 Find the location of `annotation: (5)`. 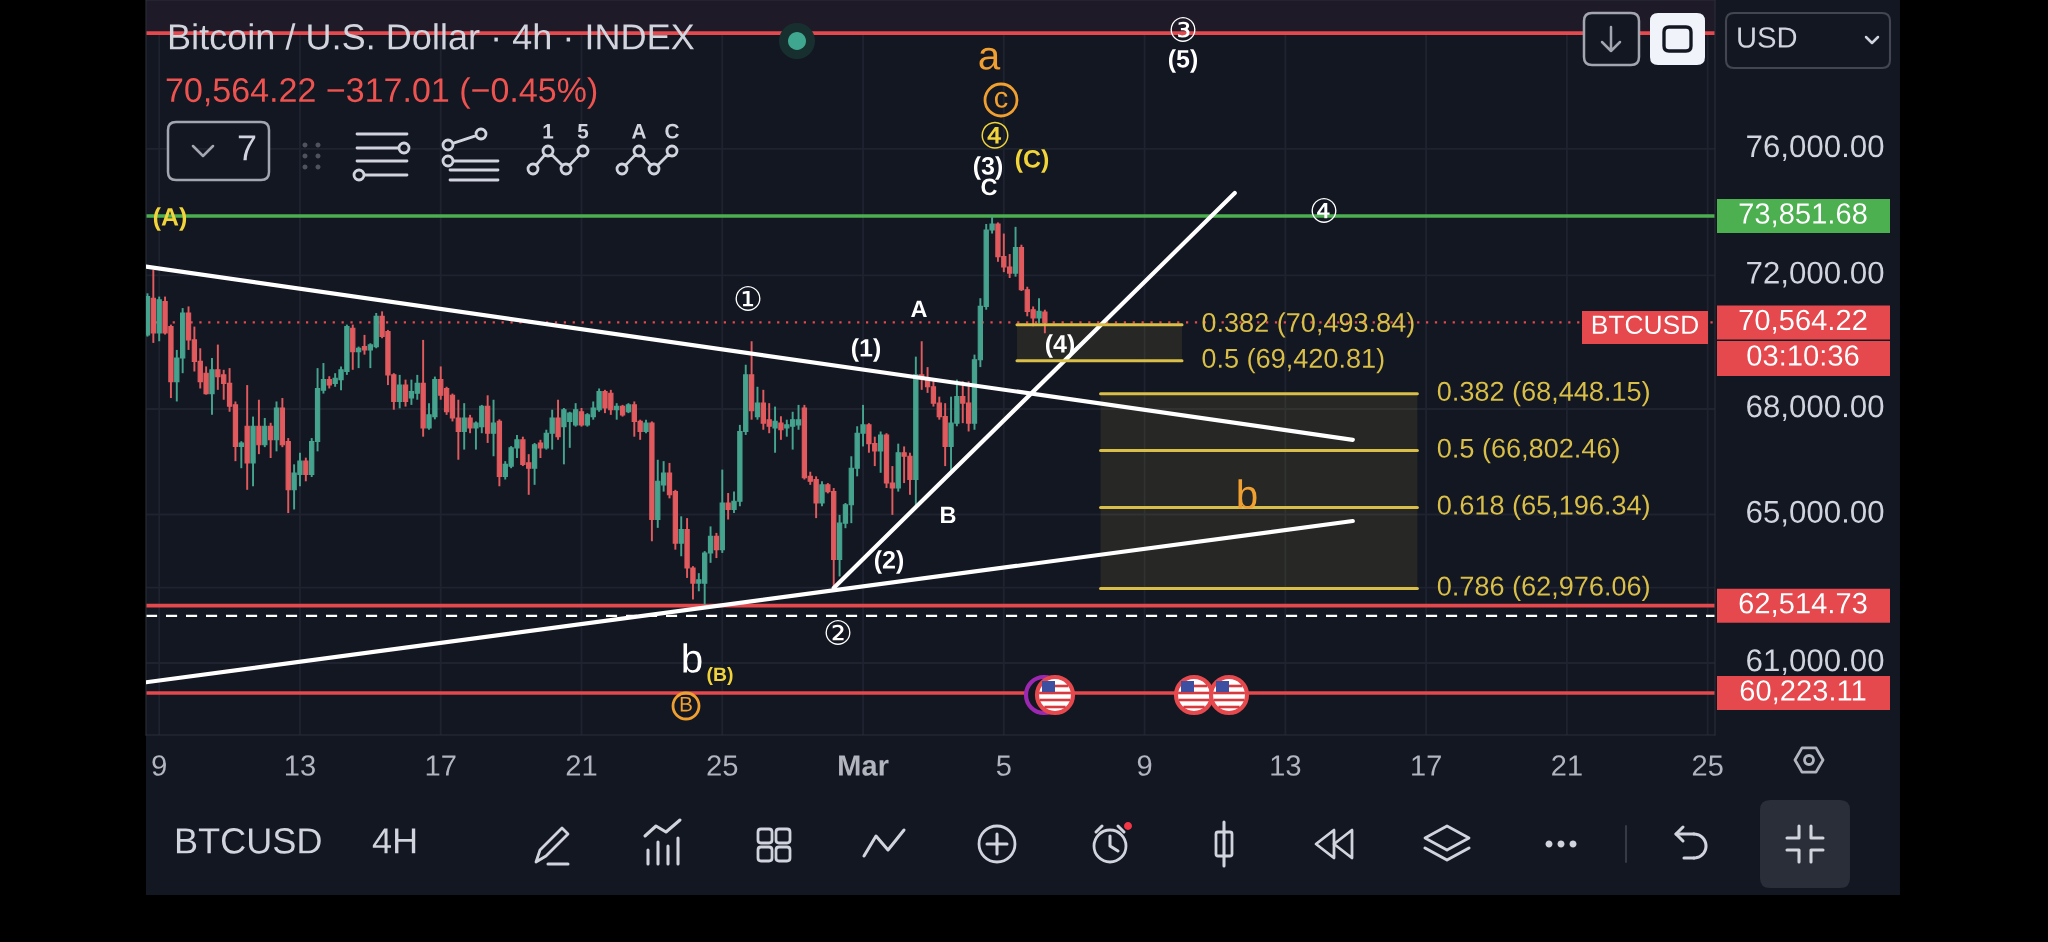

annotation: (5) is located at coordinates (1183, 61).